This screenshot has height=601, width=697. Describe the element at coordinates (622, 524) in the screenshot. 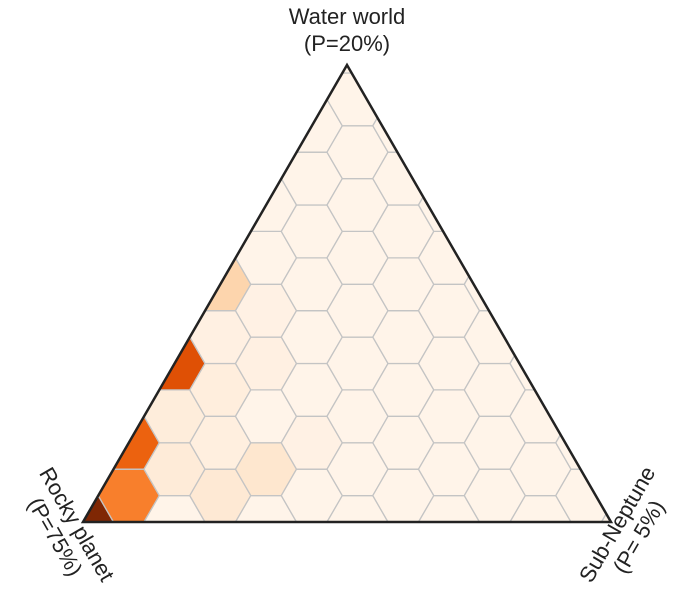

I see `vertex-label-sub-neptune: Sub-Neptune (P= 5%)` at that location.